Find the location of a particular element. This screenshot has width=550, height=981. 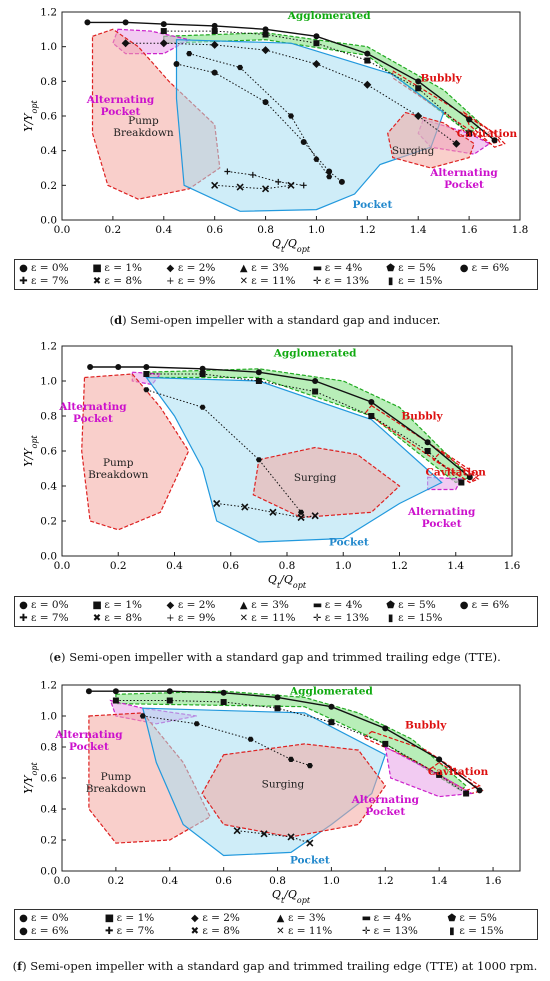

legend-entry: ▲ ε = 3% is located at coordinates (275, 268).